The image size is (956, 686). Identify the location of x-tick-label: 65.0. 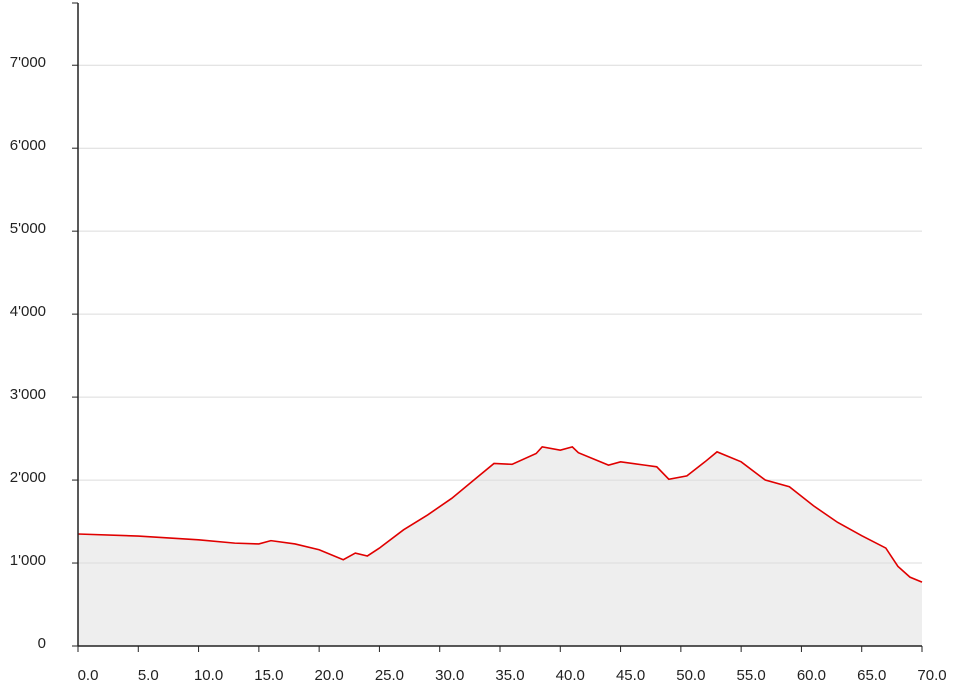
(871, 675).